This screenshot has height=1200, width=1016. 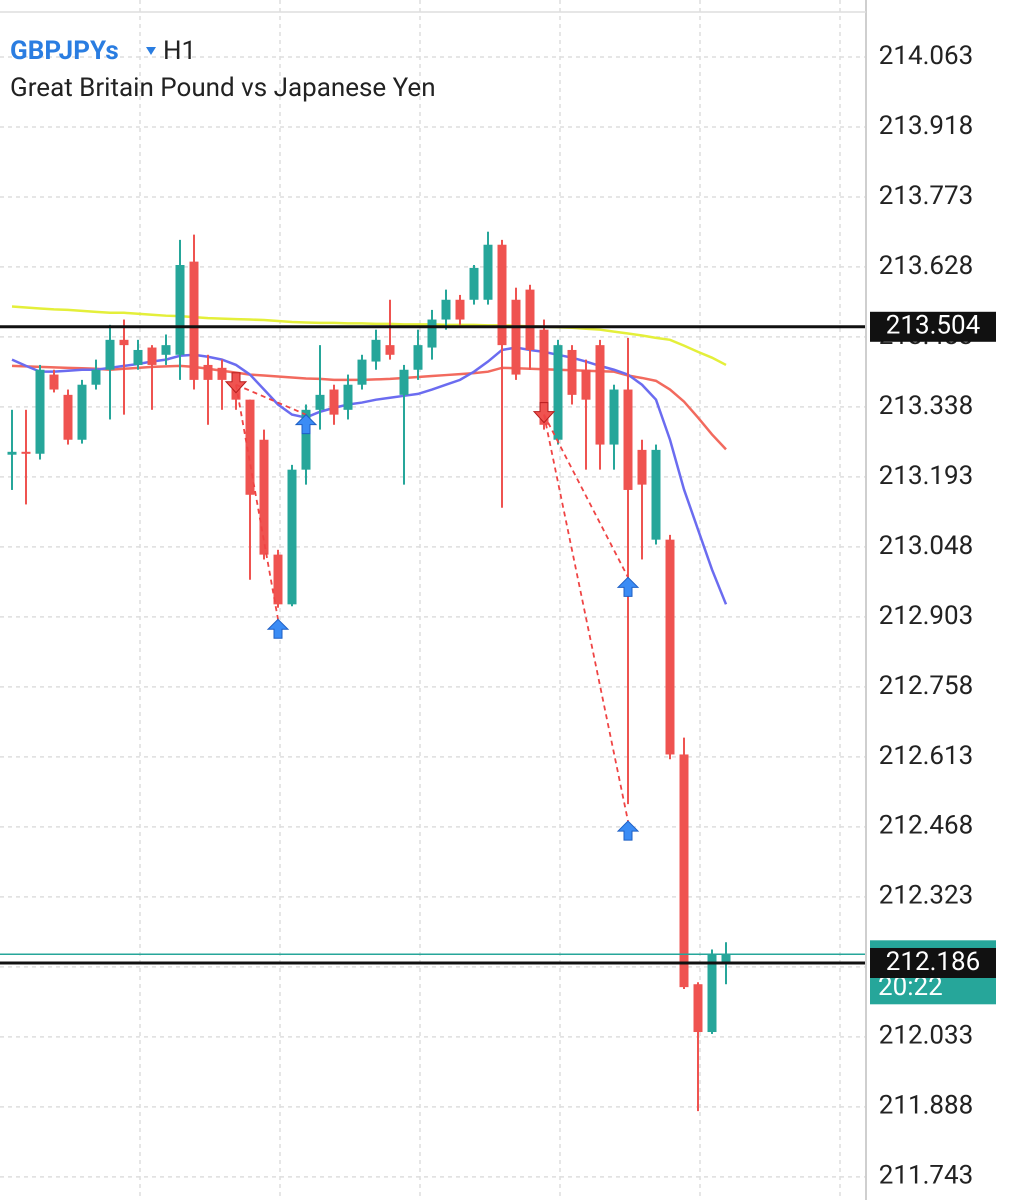 What do you see at coordinates (926, 546) in the screenshot?
I see `y-tick-label: 213.048` at bounding box center [926, 546].